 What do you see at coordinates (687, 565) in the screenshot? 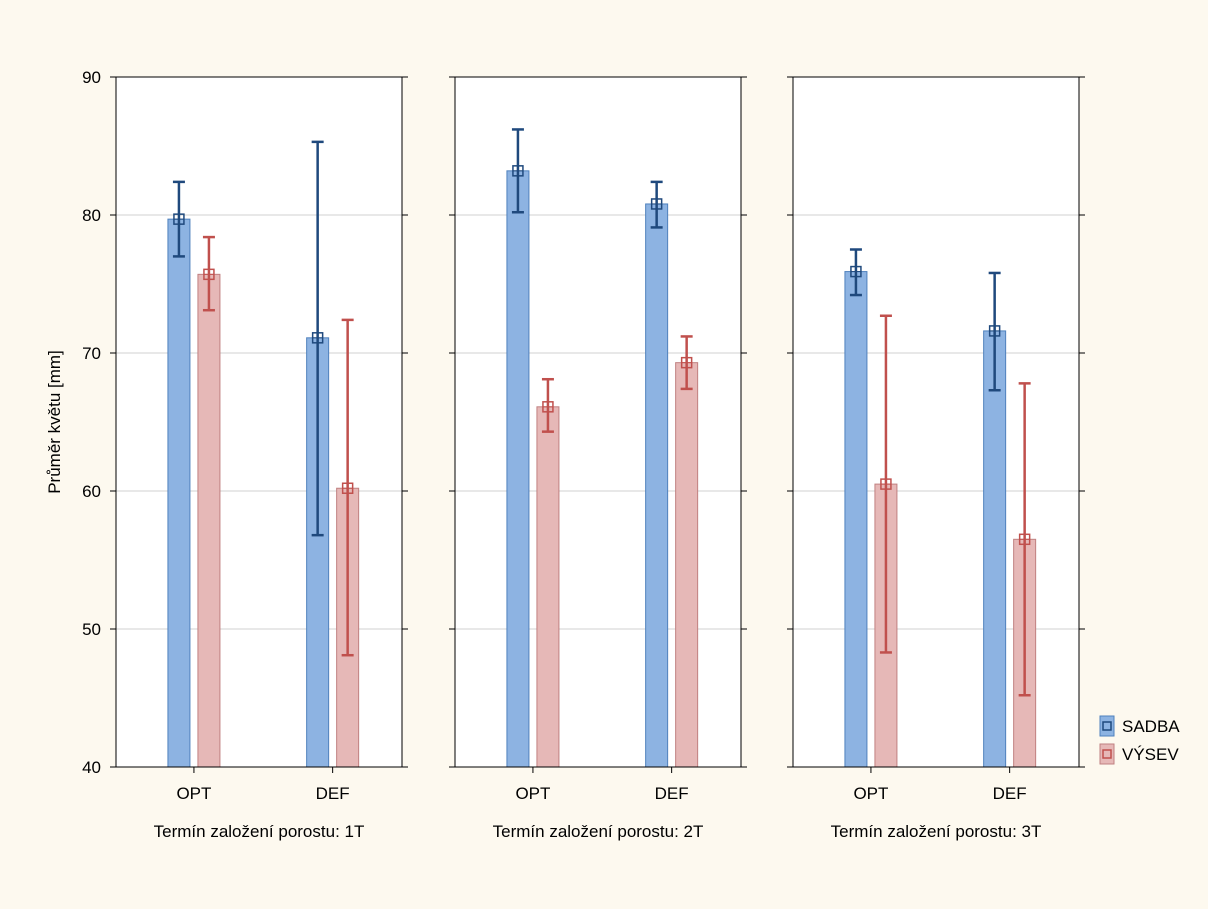
I see `bar-výsev-def` at bounding box center [687, 565].